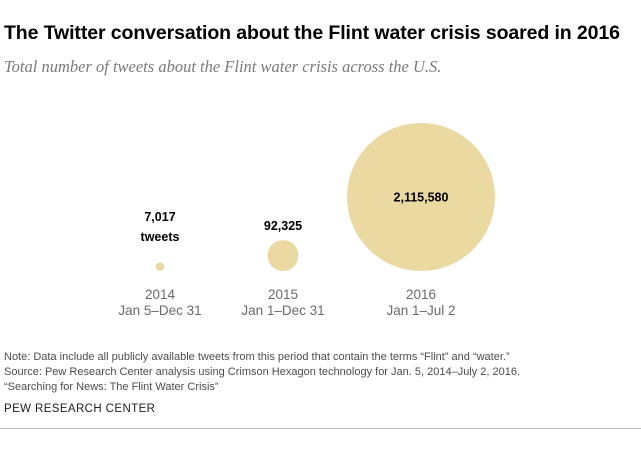  I want to click on unit-label-2014: tweets, so click(160, 237).